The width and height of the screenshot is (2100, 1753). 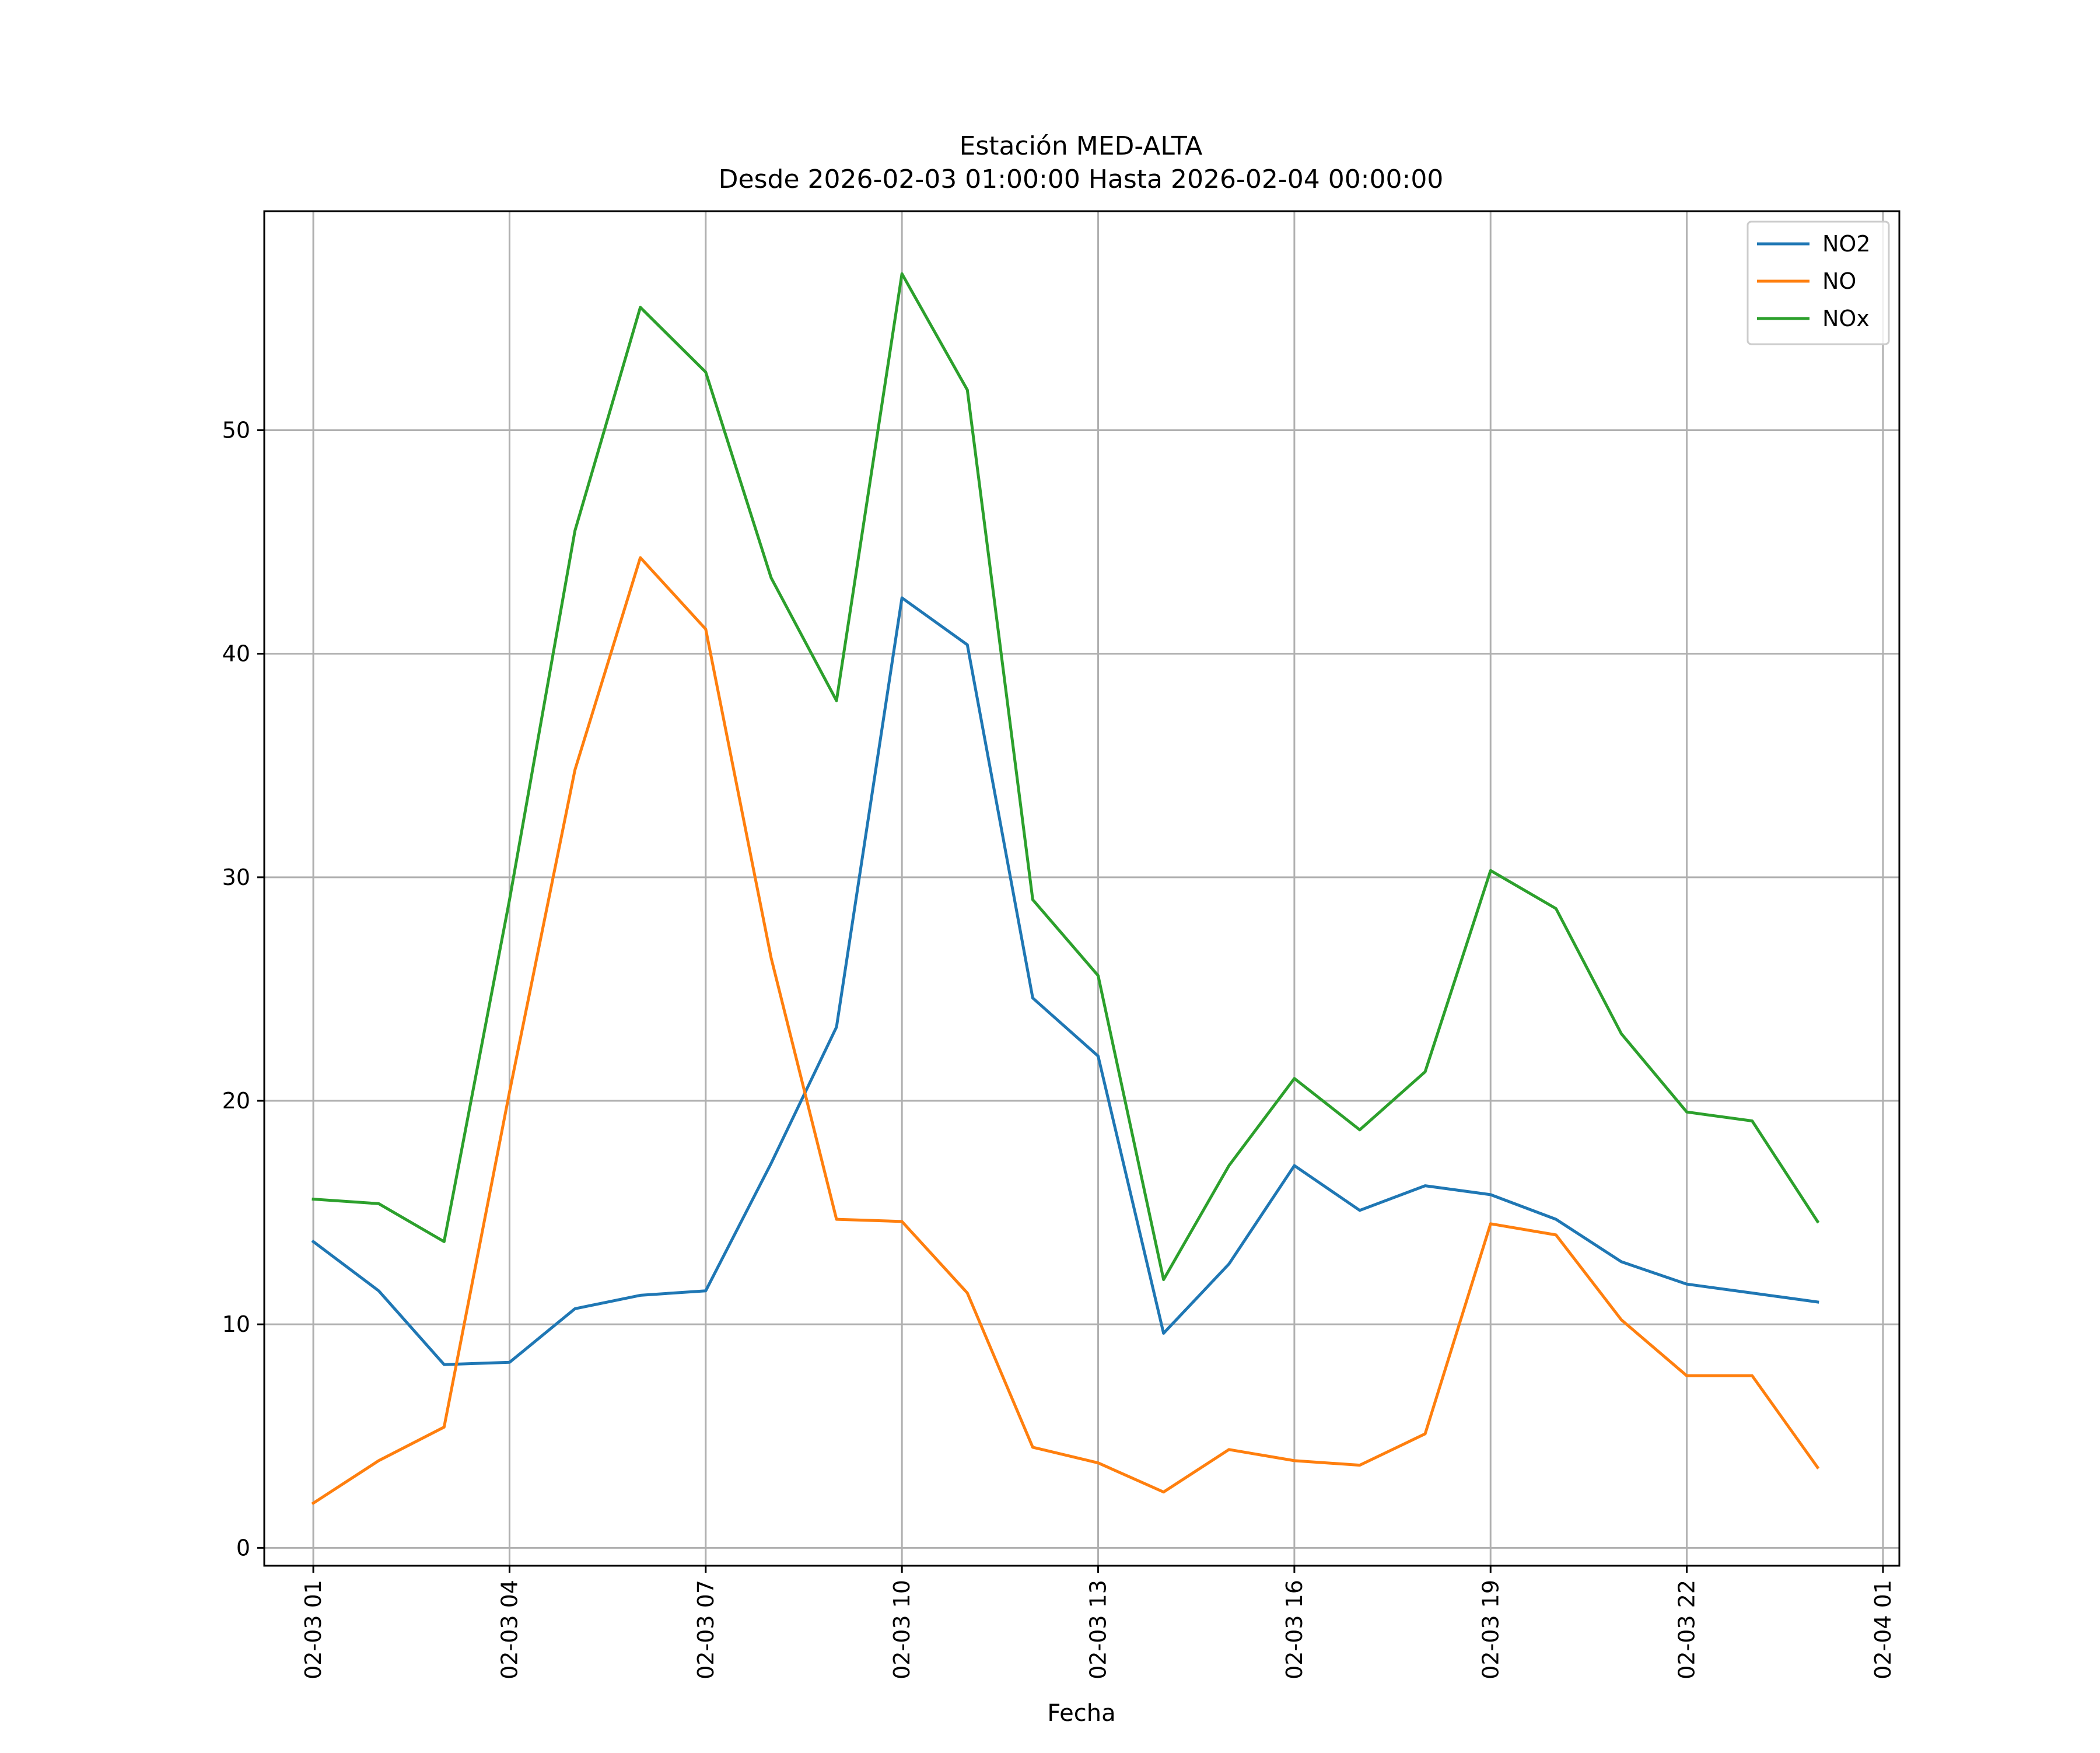 I want to click on x-tick-label: 02-04 01, so click(x=1883, y=1629).